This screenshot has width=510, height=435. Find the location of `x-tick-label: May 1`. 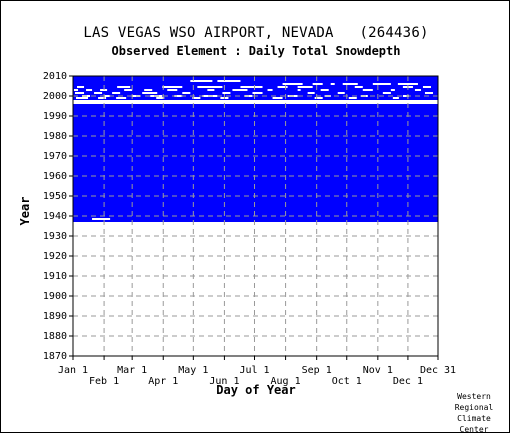

x-tick-label: May 1 is located at coordinates (193, 370).